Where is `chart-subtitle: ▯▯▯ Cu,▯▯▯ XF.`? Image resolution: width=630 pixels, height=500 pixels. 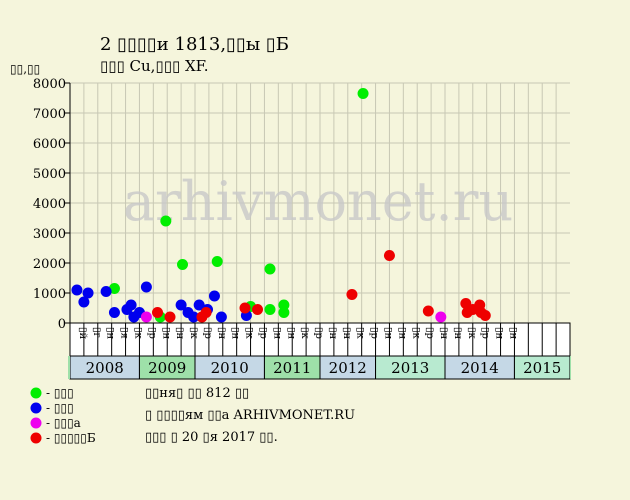 chart-subtitle: ▯▯▯ Cu,▯▯▯ XF. is located at coordinates (154, 66).